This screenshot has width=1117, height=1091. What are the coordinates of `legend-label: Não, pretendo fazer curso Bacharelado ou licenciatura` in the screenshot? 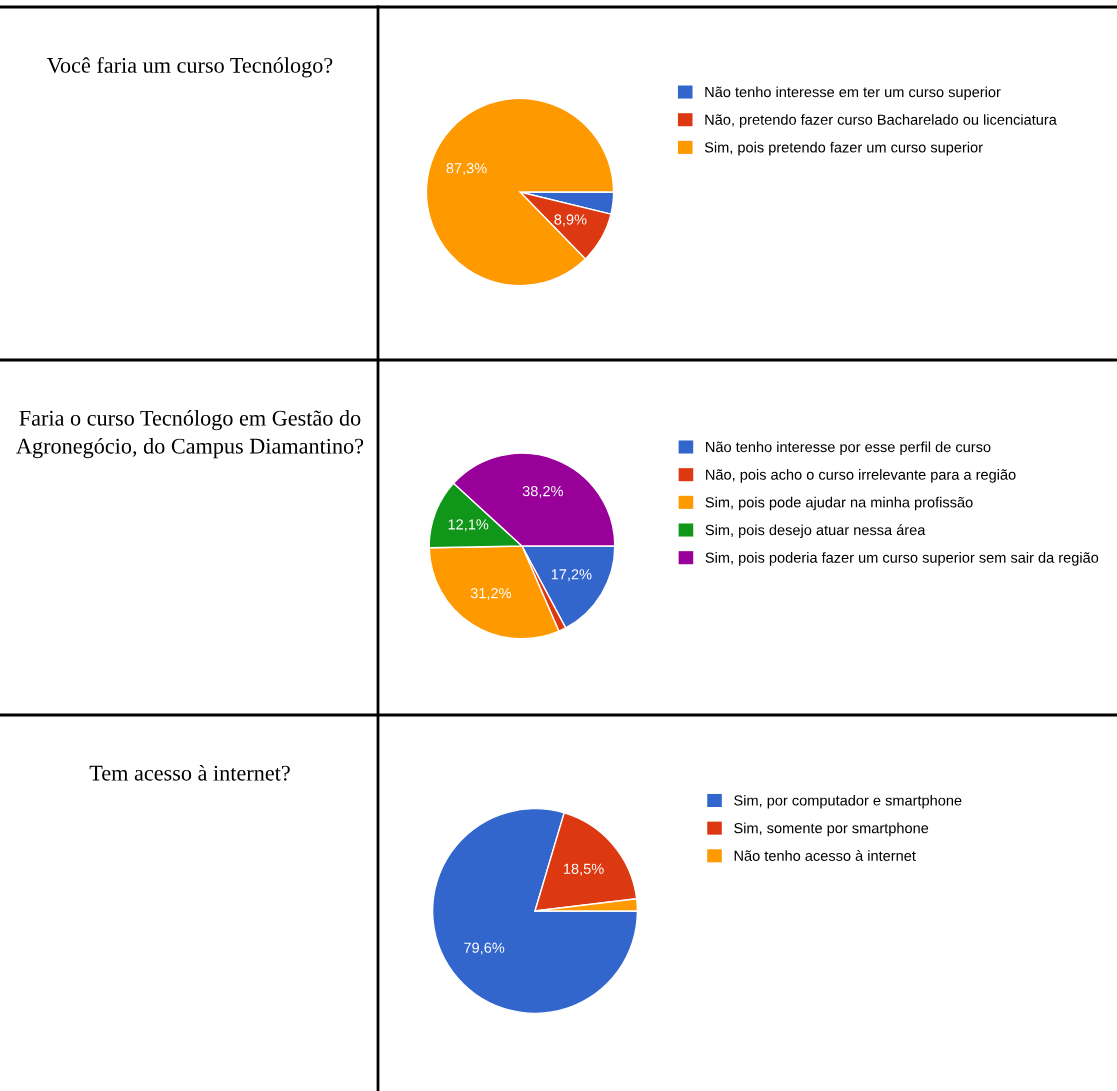 It's located at (881, 121).